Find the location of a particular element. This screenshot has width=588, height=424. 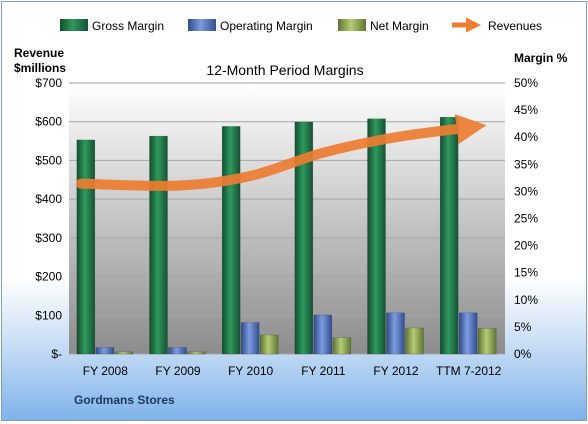

left-tick-label: $300 is located at coordinates (48, 238).